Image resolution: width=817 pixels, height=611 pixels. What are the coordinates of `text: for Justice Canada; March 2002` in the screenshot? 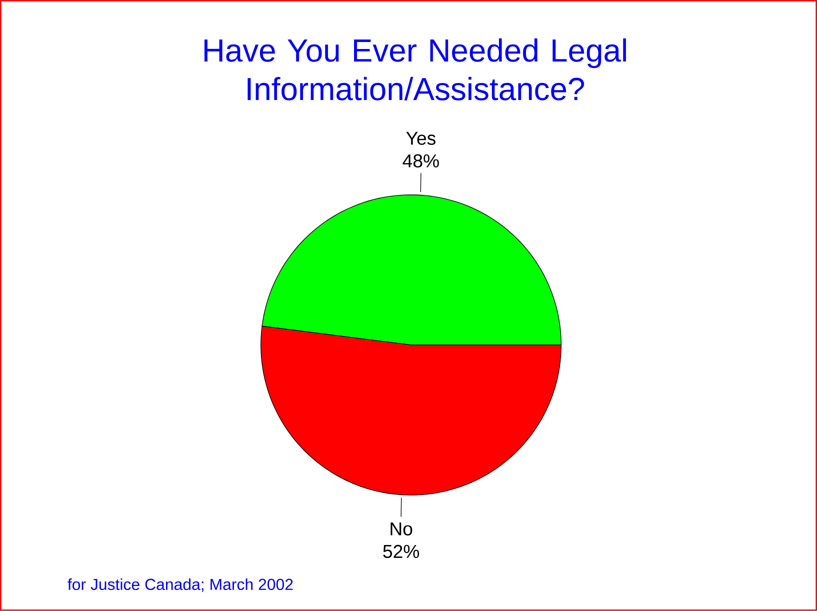 It's located at (180, 585).